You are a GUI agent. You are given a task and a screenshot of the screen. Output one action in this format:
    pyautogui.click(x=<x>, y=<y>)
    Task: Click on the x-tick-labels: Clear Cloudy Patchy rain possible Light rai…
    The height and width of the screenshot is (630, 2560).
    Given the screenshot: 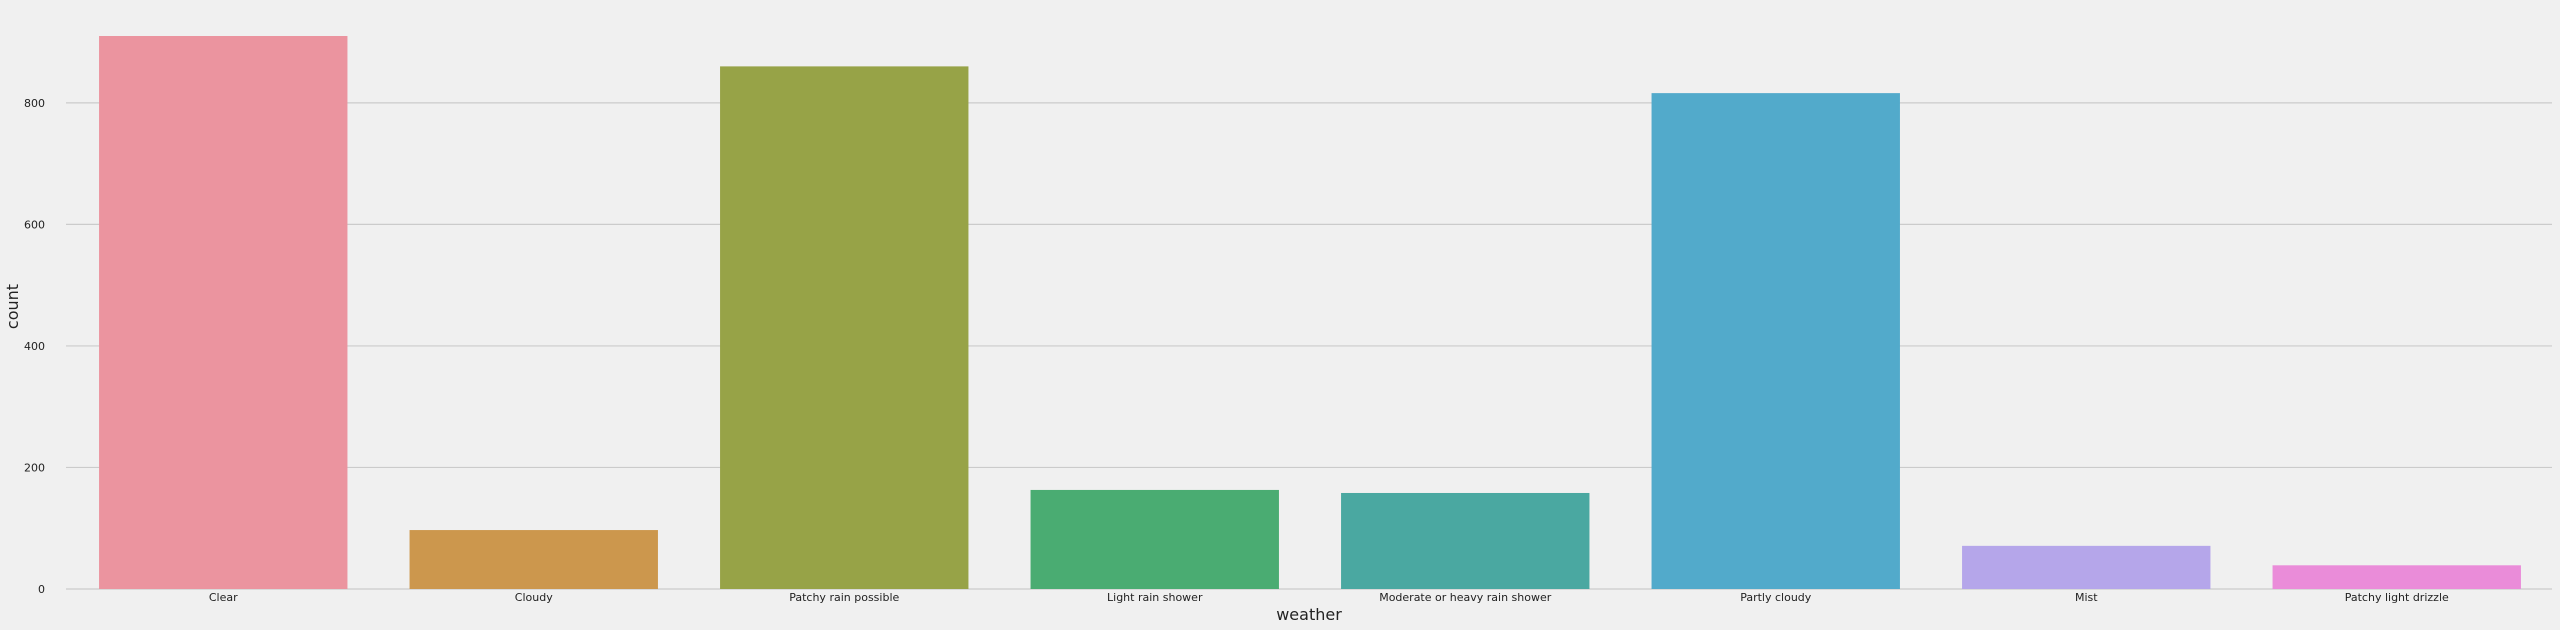 What is the action you would take?
    pyautogui.click(x=1329, y=597)
    